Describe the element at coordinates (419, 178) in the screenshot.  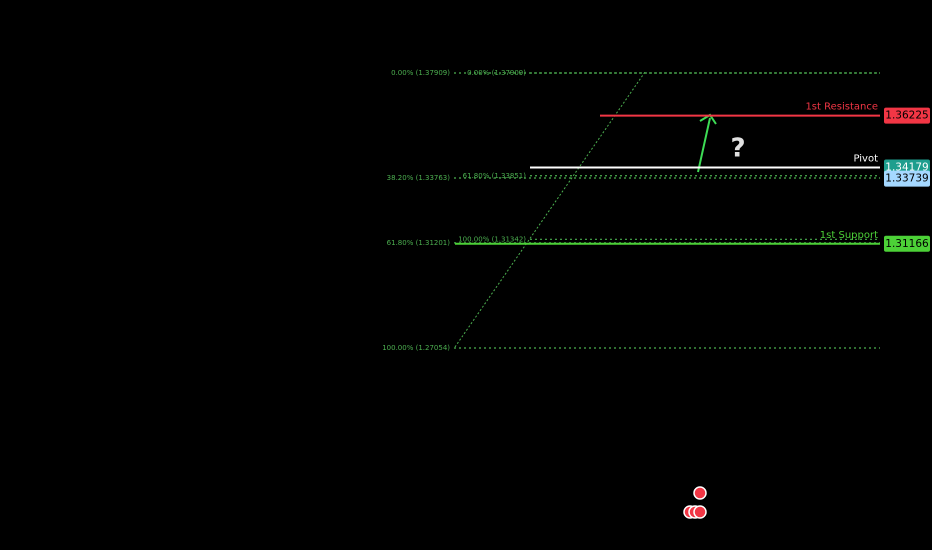
I see `fib-label: 38.20% (1.33763)` at that location.